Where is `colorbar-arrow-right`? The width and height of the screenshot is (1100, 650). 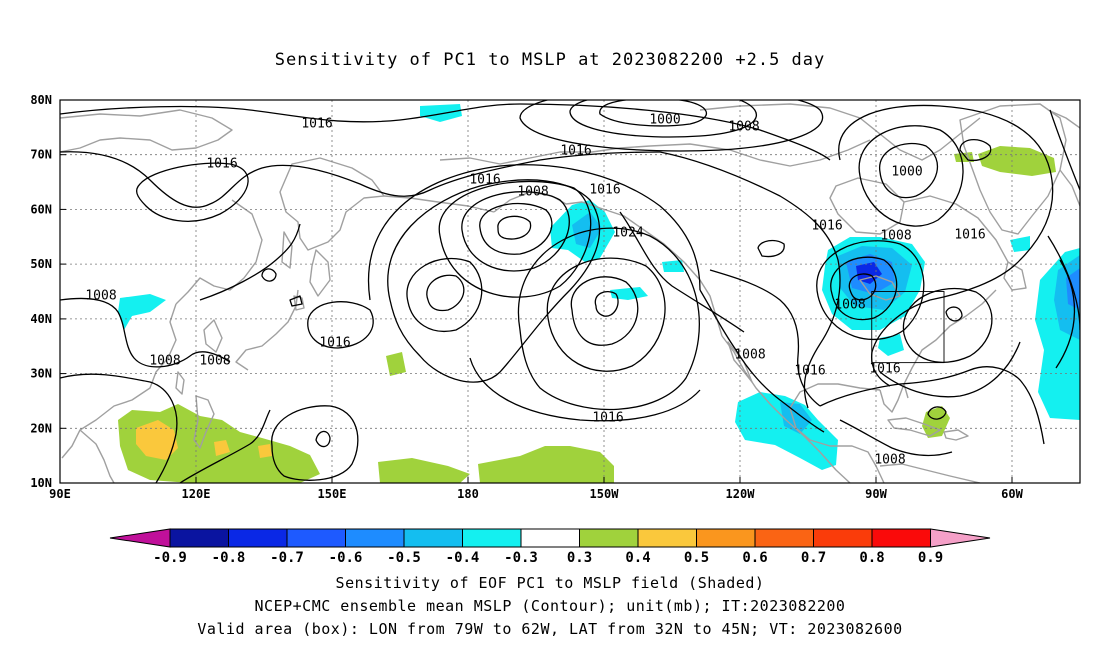
colorbar-arrow-right is located at coordinates (960, 538).